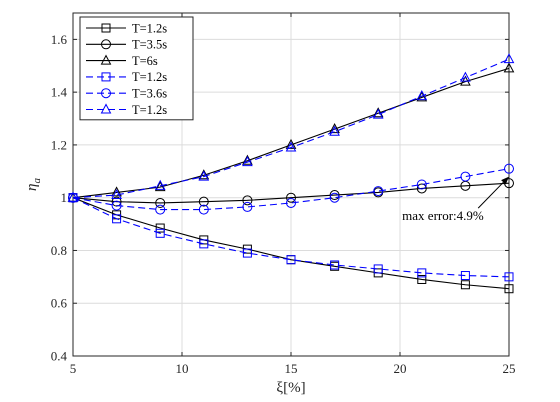 This screenshot has height=402, width=560. What do you see at coordinates (400, 368) in the screenshot?
I see `x-tick-label: 20` at bounding box center [400, 368].